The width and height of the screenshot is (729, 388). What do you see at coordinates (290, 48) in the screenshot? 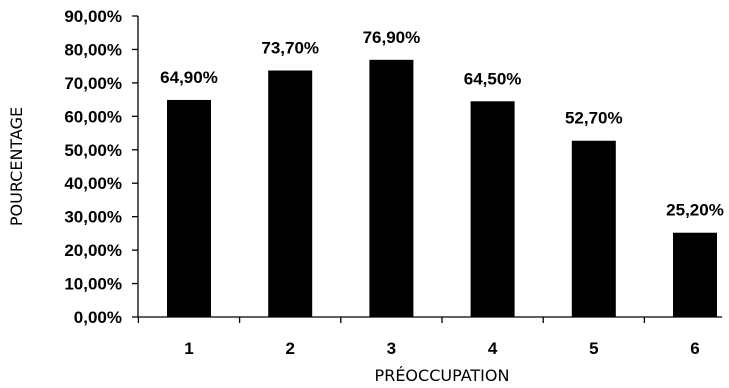
I see `data-label-2: 73,70%` at bounding box center [290, 48].